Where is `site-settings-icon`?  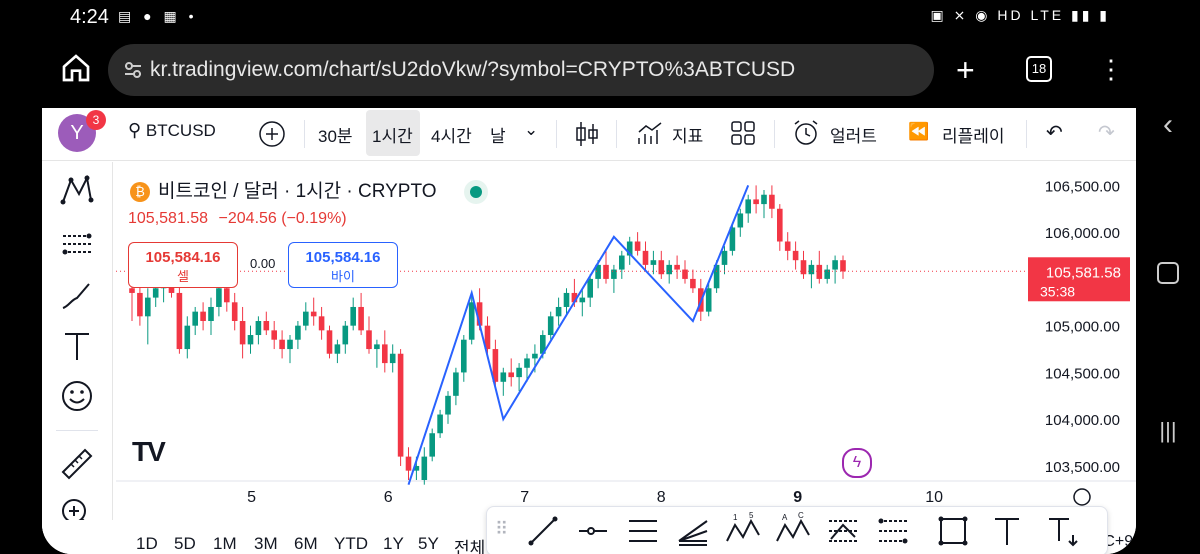
site-settings-icon is located at coordinates (133, 70).